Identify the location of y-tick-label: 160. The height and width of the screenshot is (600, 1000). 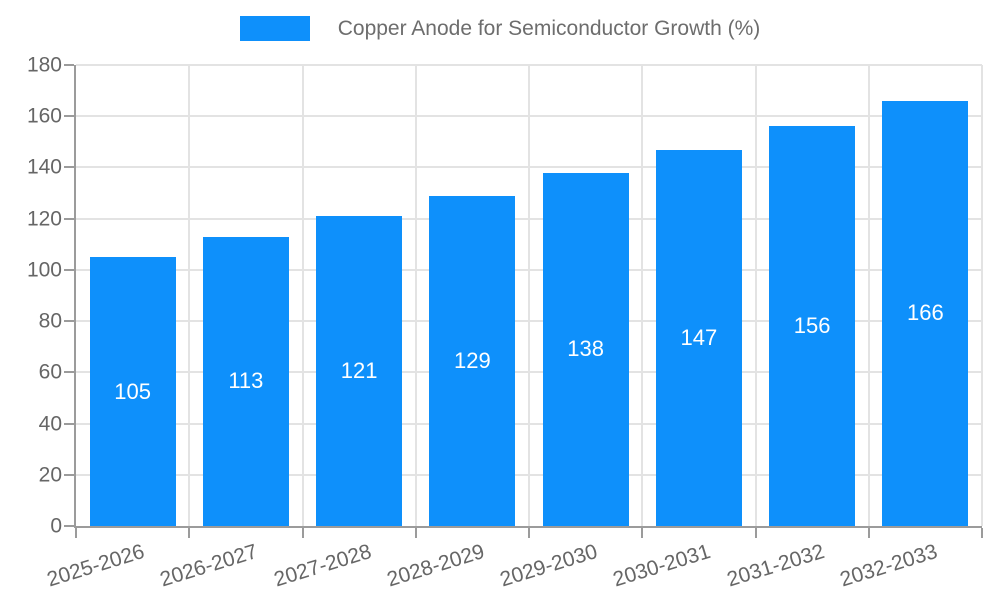
(44, 116).